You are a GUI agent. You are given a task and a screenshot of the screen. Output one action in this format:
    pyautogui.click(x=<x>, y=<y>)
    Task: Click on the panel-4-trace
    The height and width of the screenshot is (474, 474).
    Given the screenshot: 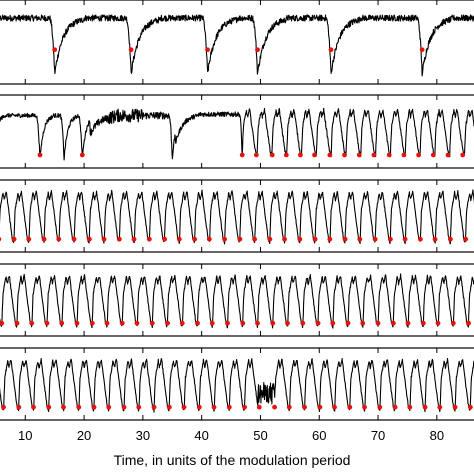 What is the action you would take?
    pyautogui.click(x=237, y=301)
    